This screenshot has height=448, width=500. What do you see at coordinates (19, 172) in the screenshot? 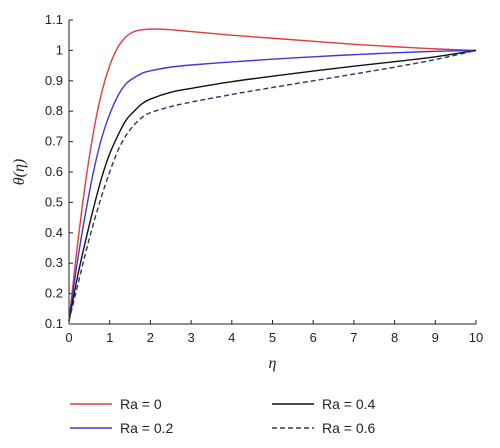
I see `y-axis-label: θ(η)` at bounding box center [19, 172].